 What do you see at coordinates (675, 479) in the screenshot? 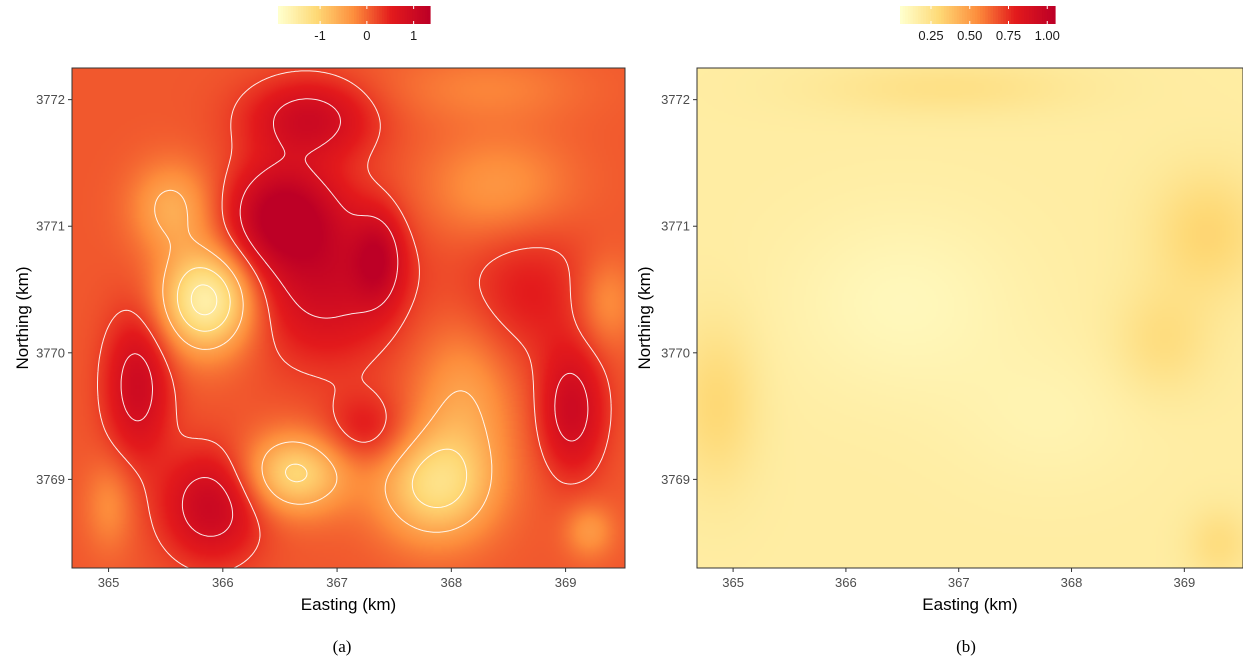
I see `y-tick-label: 3769` at bounding box center [675, 479].